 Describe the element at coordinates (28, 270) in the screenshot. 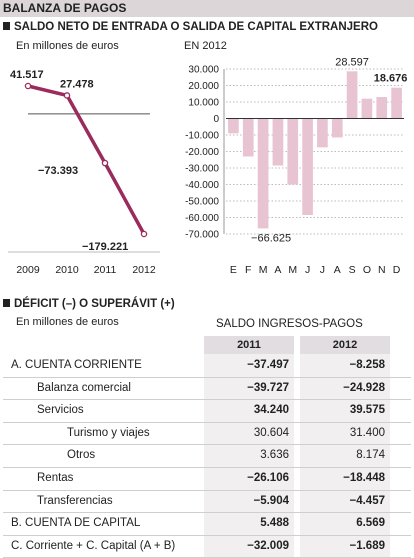

I see `x-tick-label: 2009` at that location.